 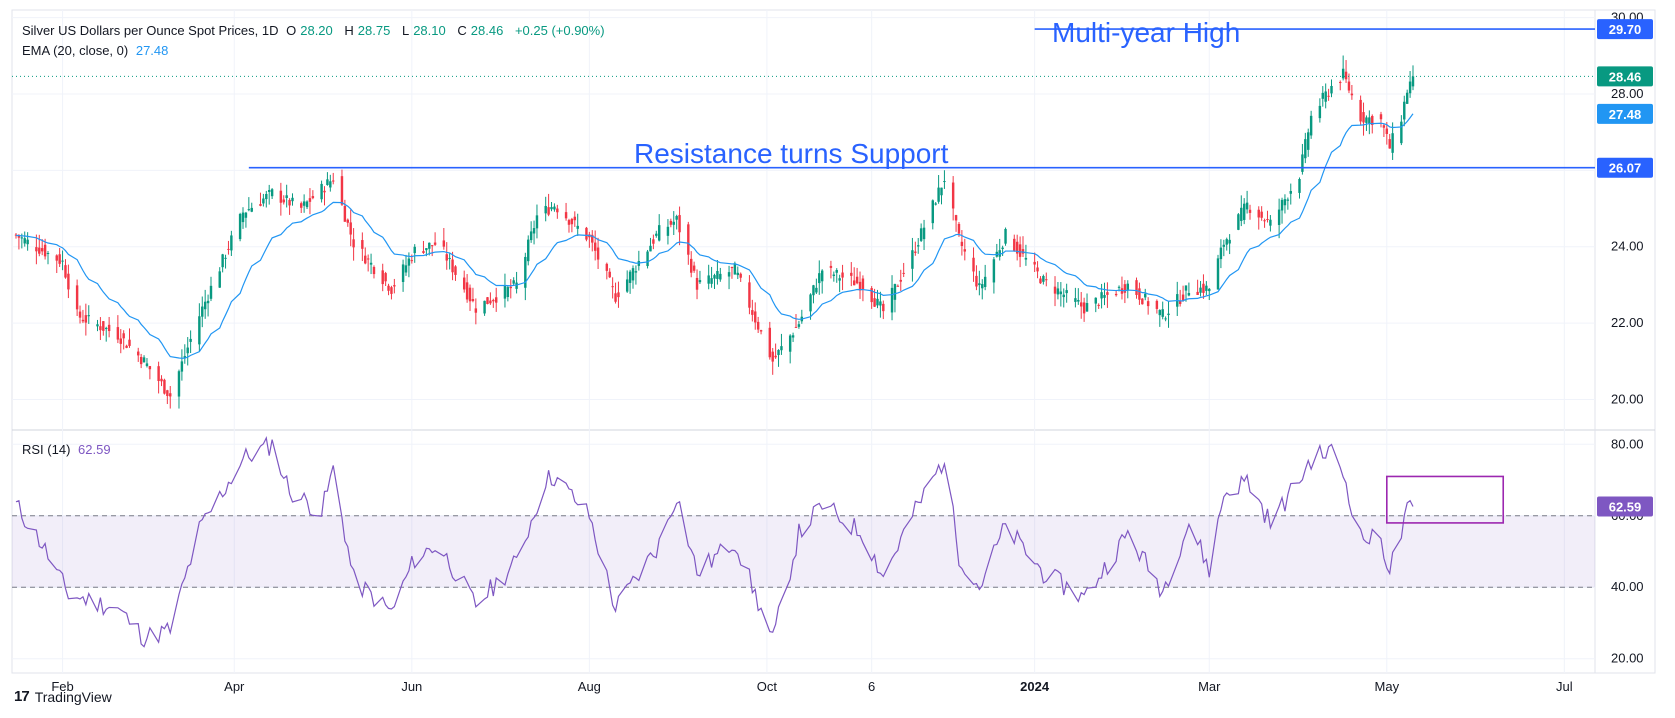 I want to click on tradingview-footer: 17 TradingView, so click(x=63, y=696).